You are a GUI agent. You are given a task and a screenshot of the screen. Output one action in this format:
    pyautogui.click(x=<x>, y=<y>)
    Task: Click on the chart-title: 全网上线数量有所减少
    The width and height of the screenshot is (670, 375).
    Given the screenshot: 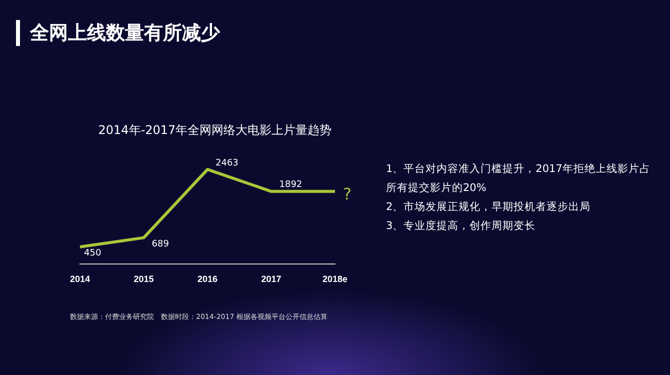 What is the action you would take?
    pyautogui.click(x=125, y=33)
    